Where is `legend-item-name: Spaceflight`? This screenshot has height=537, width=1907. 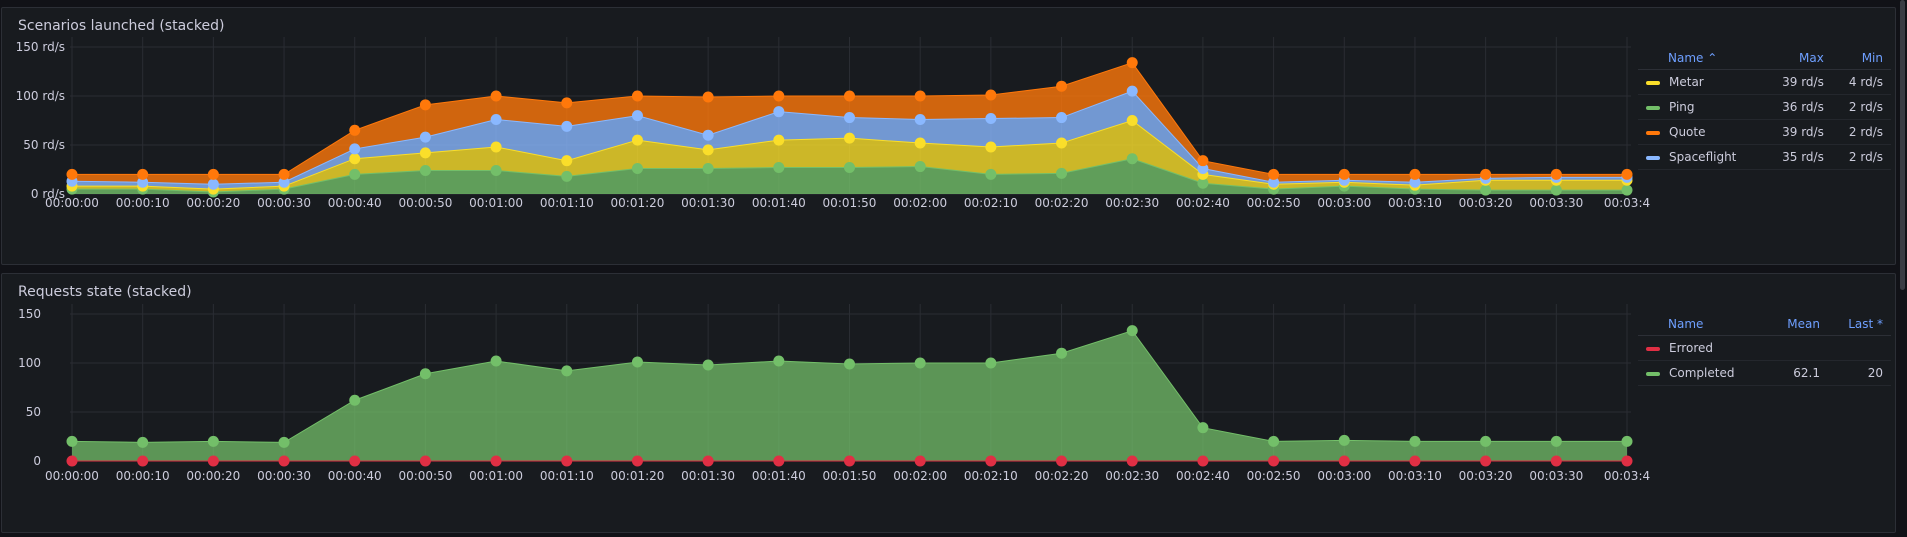
legend-item-name: Spaceflight is located at coordinates (1701, 157).